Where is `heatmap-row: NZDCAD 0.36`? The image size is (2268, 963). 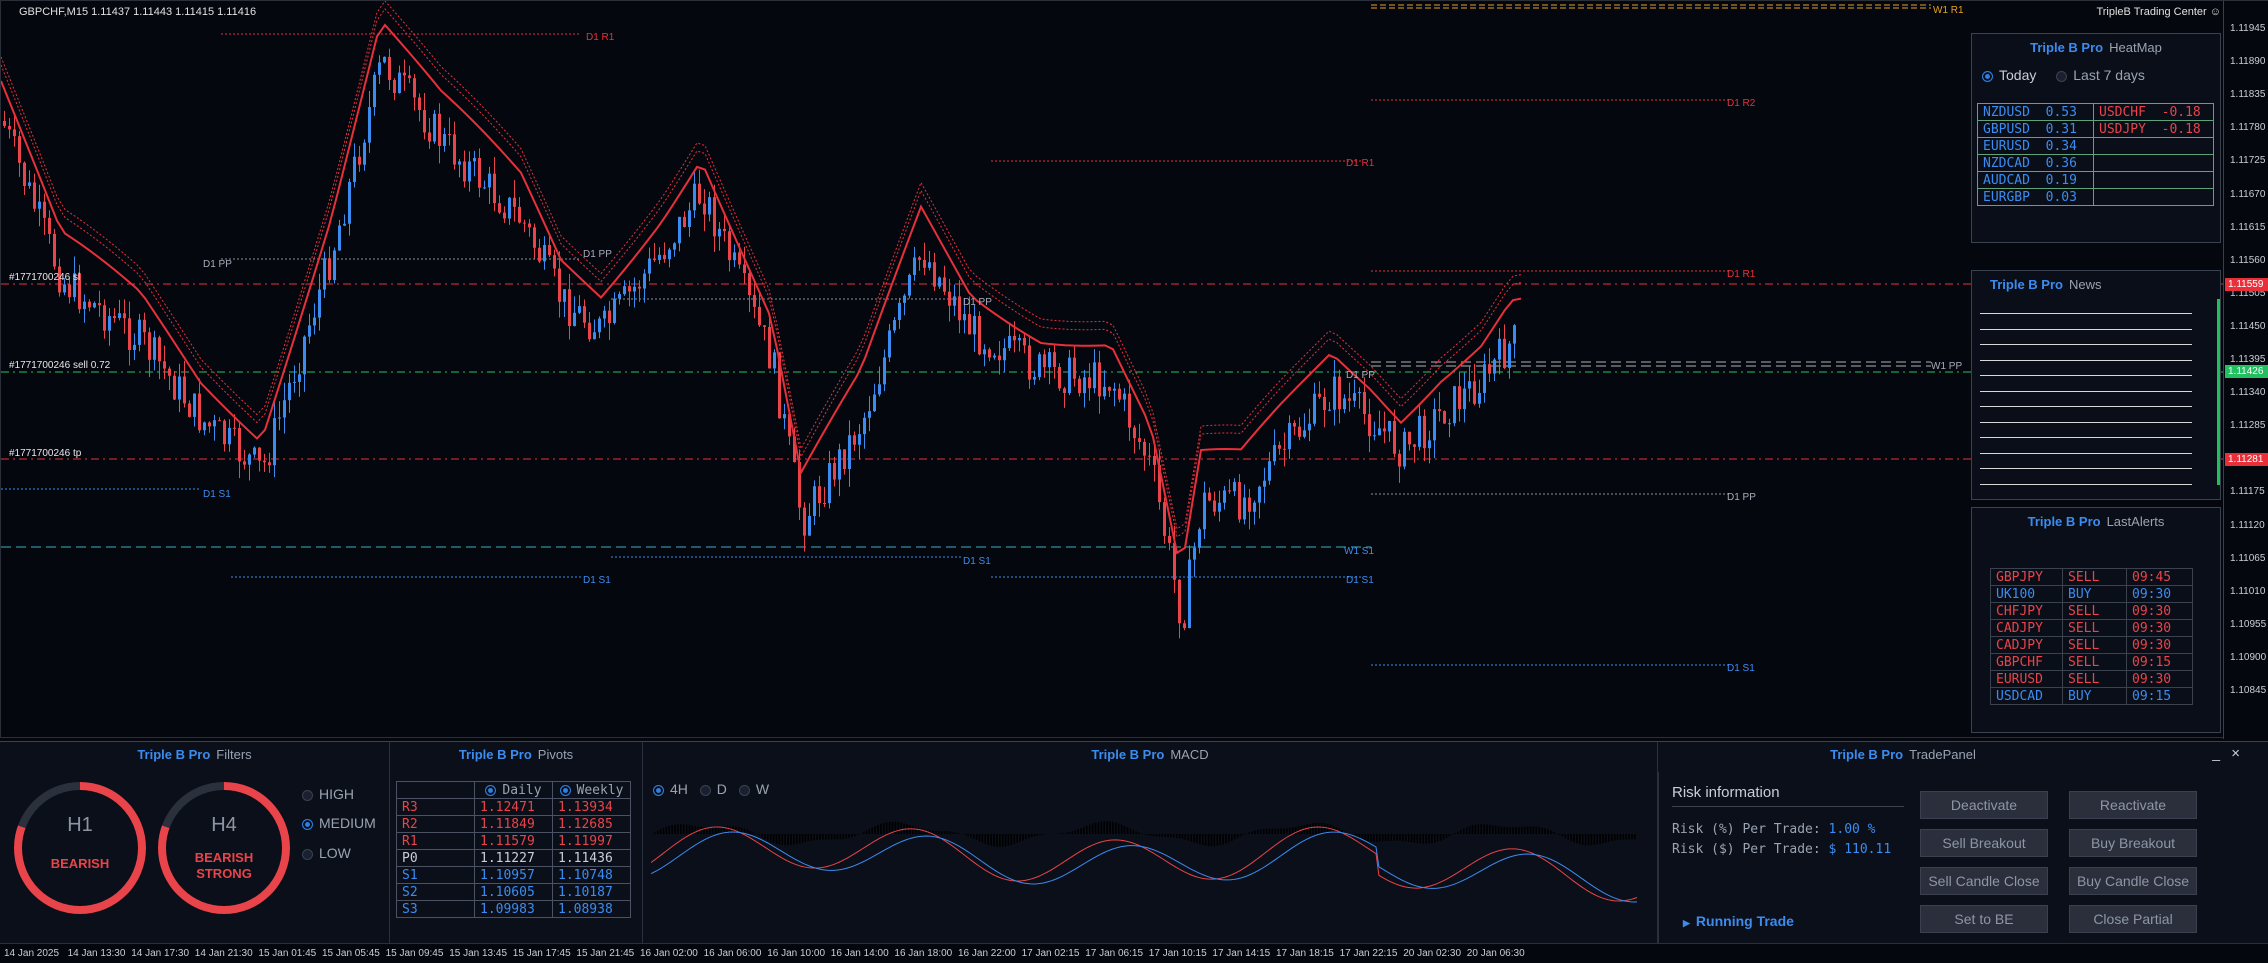
heatmap-row: NZDCAD 0.36 is located at coordinates (2035, 163).